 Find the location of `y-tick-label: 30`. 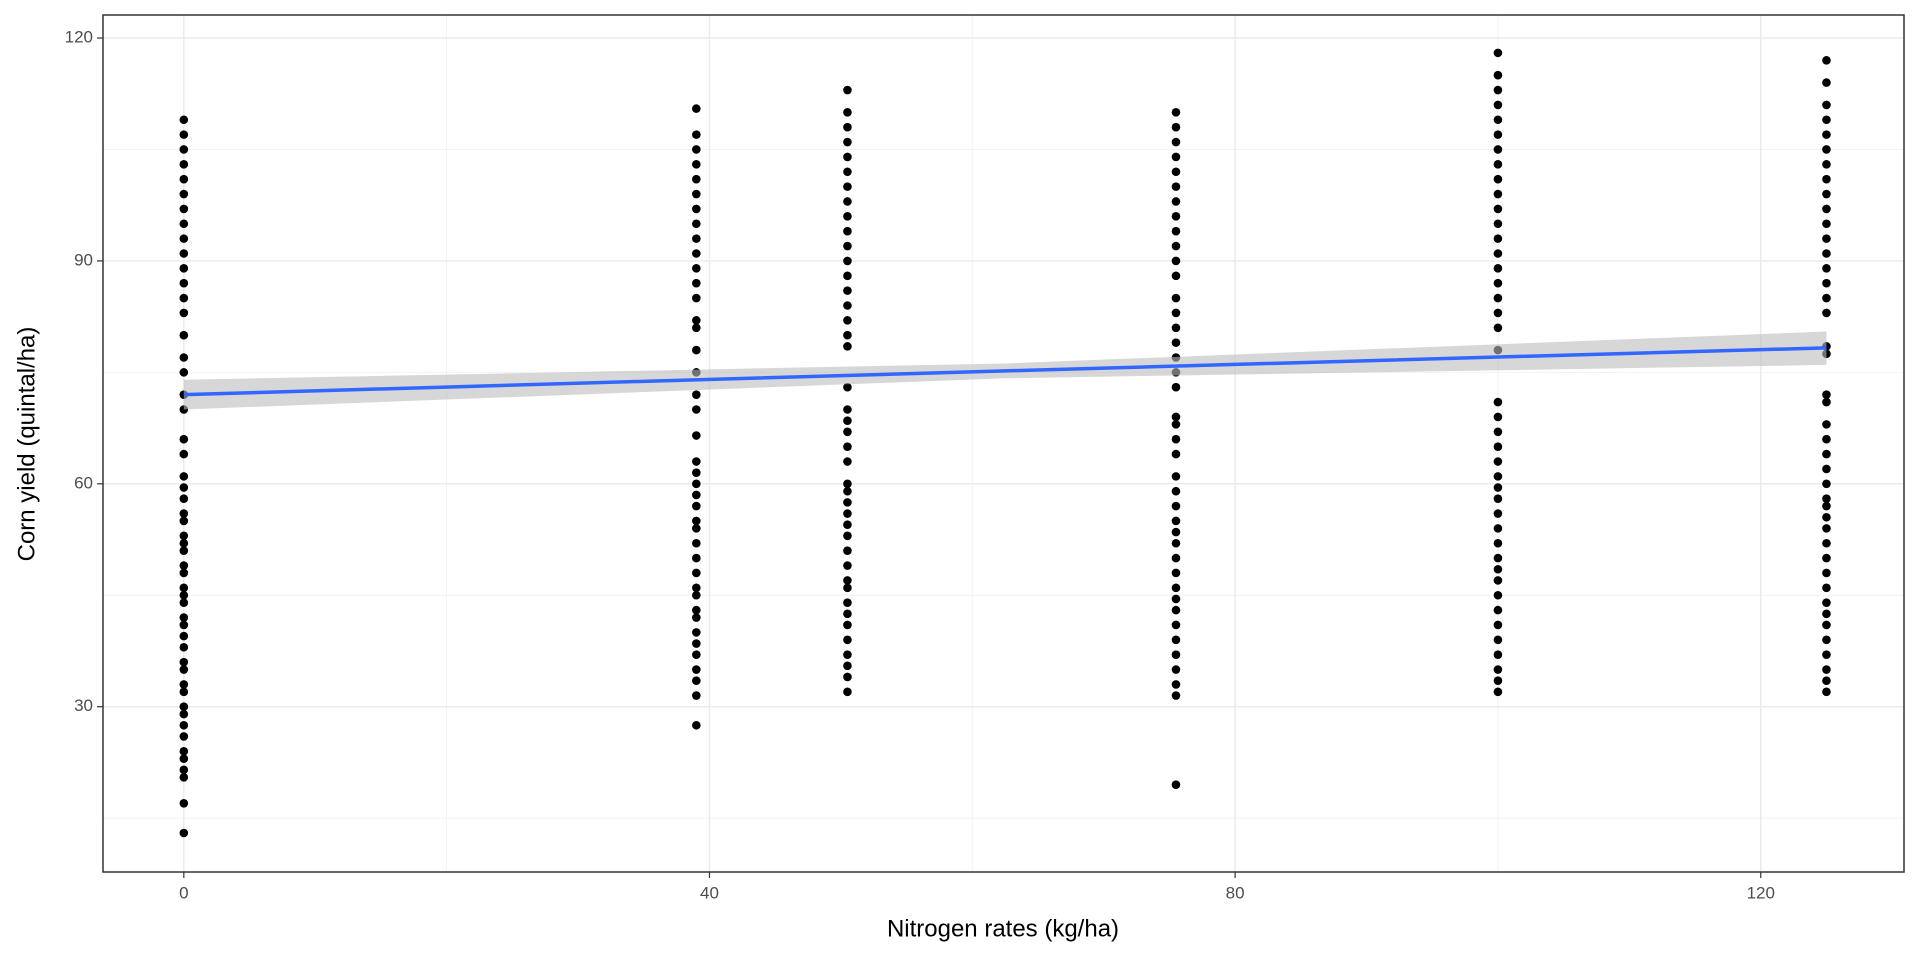

y-tick-label: 30 is located at coordinates (83, 705).